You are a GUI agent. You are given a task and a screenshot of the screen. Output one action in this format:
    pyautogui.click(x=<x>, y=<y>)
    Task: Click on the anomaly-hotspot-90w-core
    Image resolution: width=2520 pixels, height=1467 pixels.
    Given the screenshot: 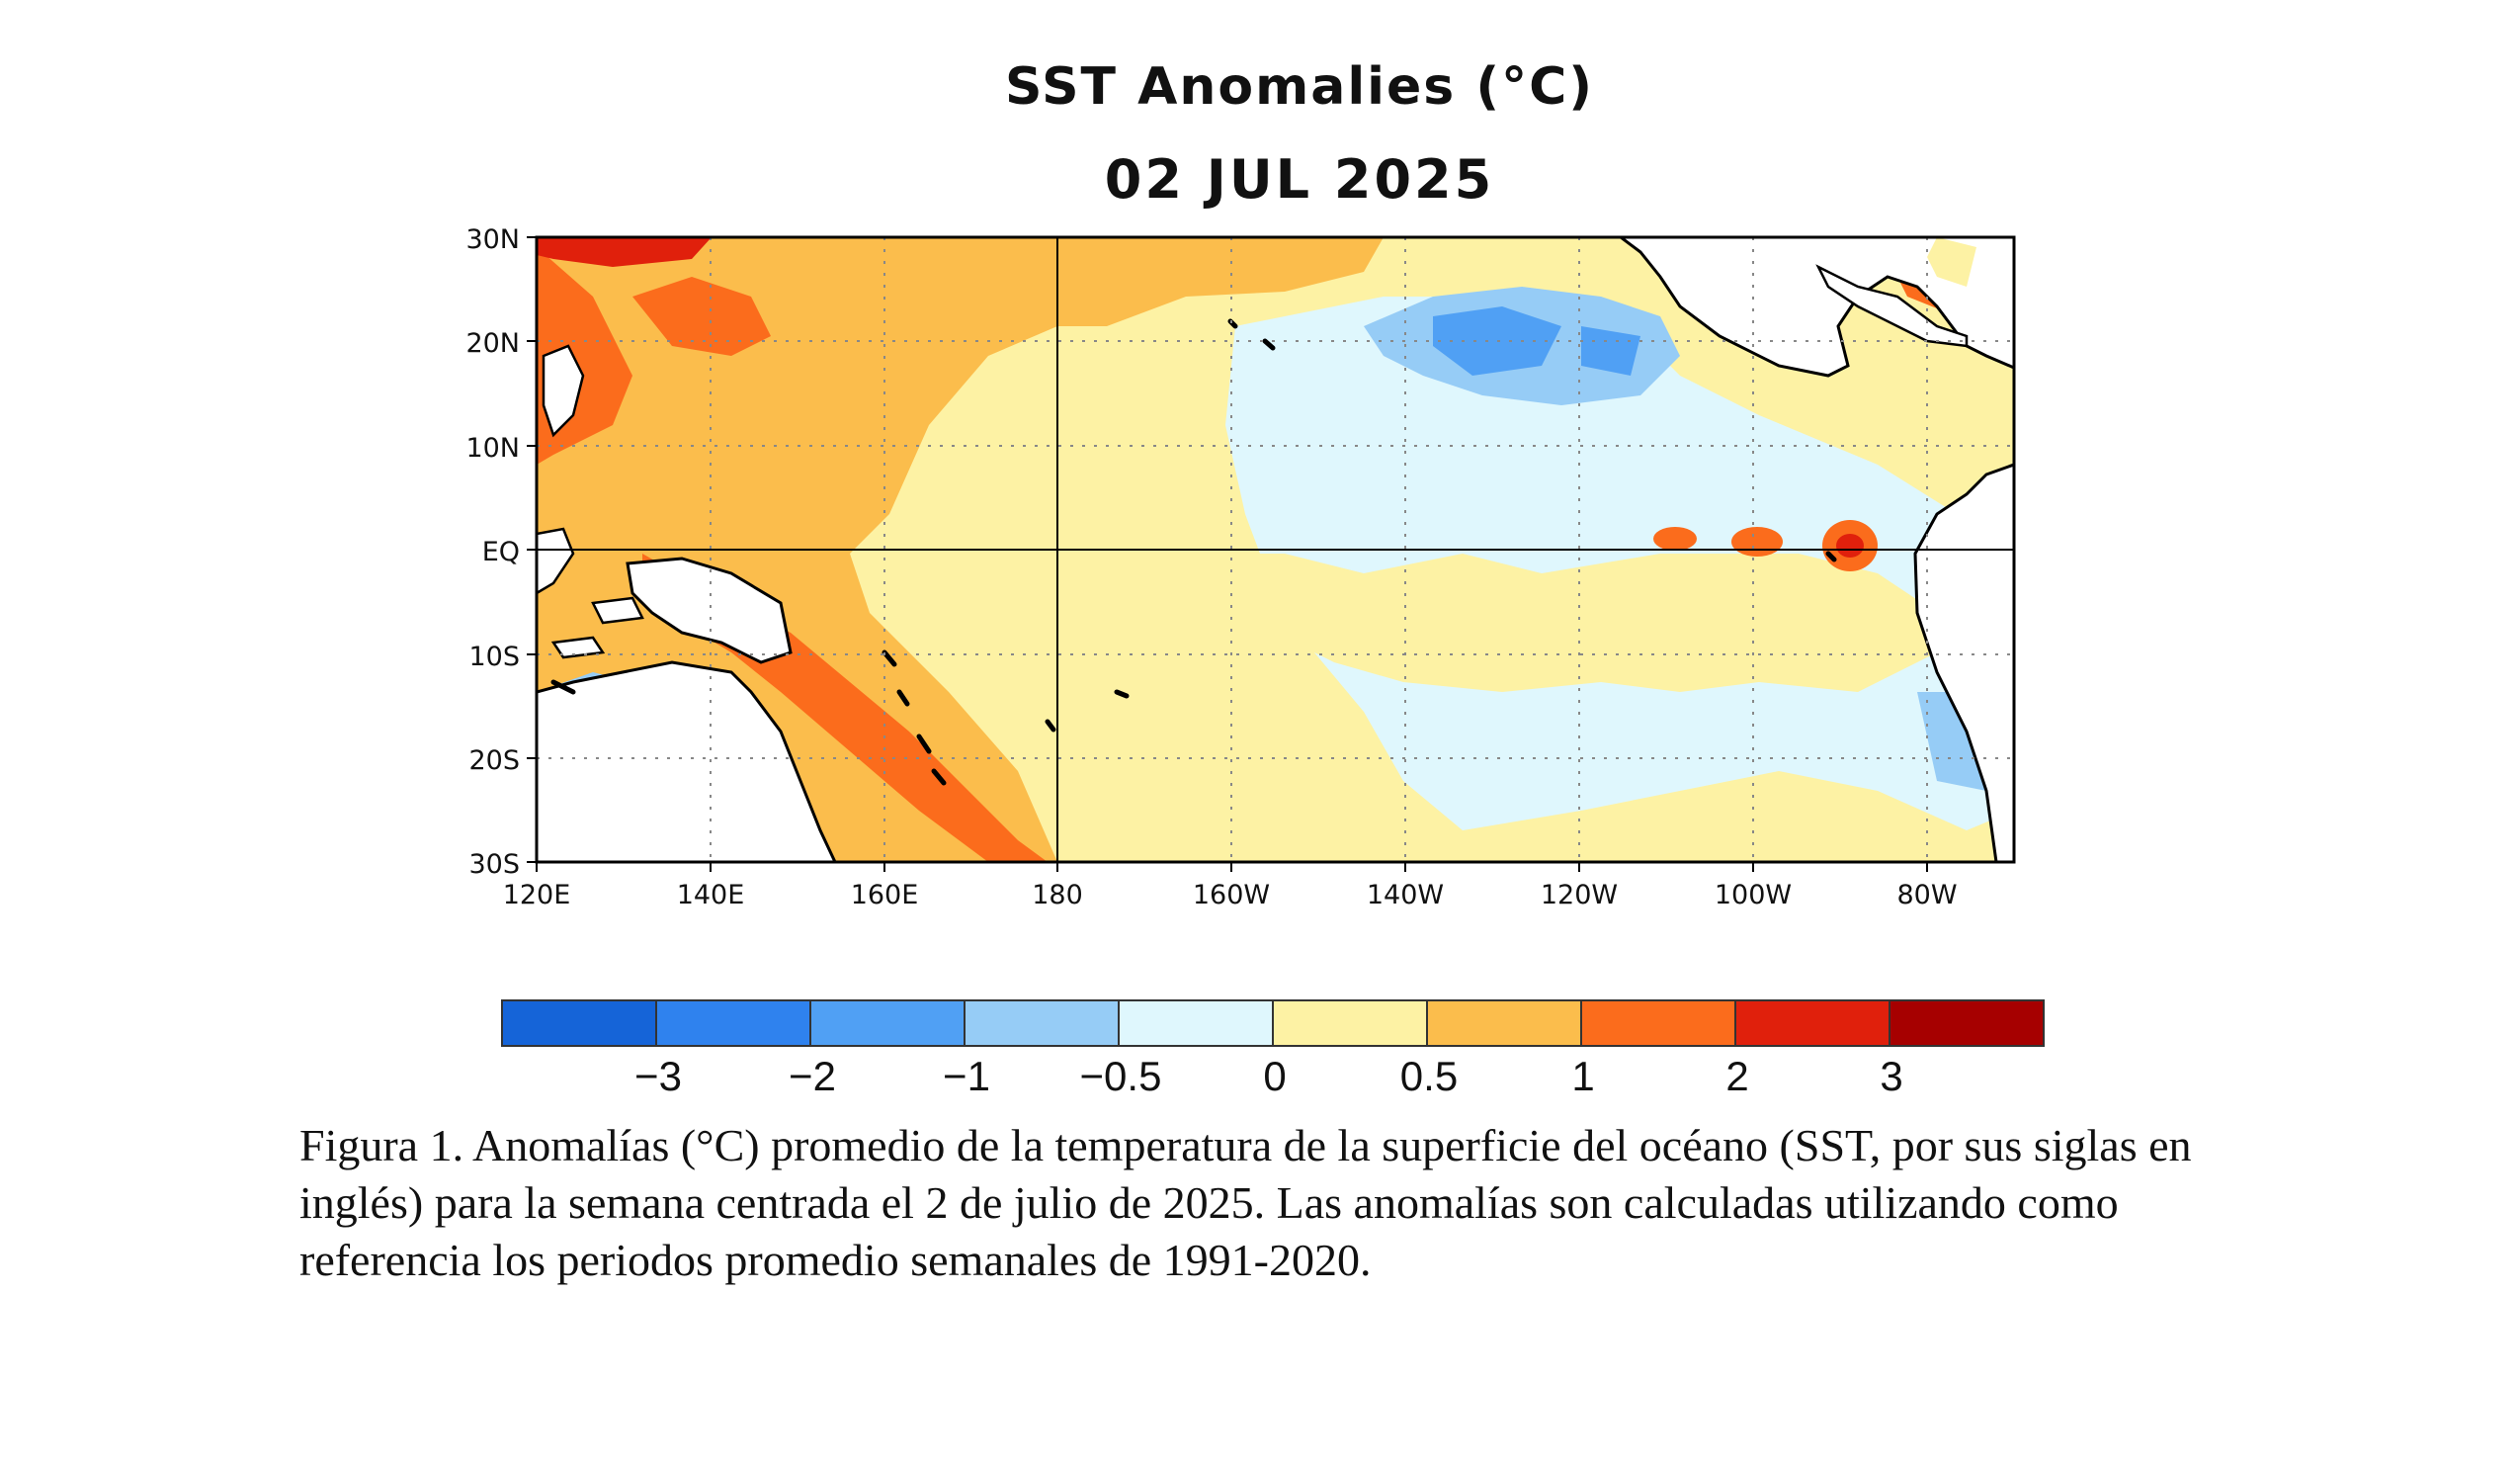 What is the action you would take?
    pyautogui.click(x=1850, y=546)
    